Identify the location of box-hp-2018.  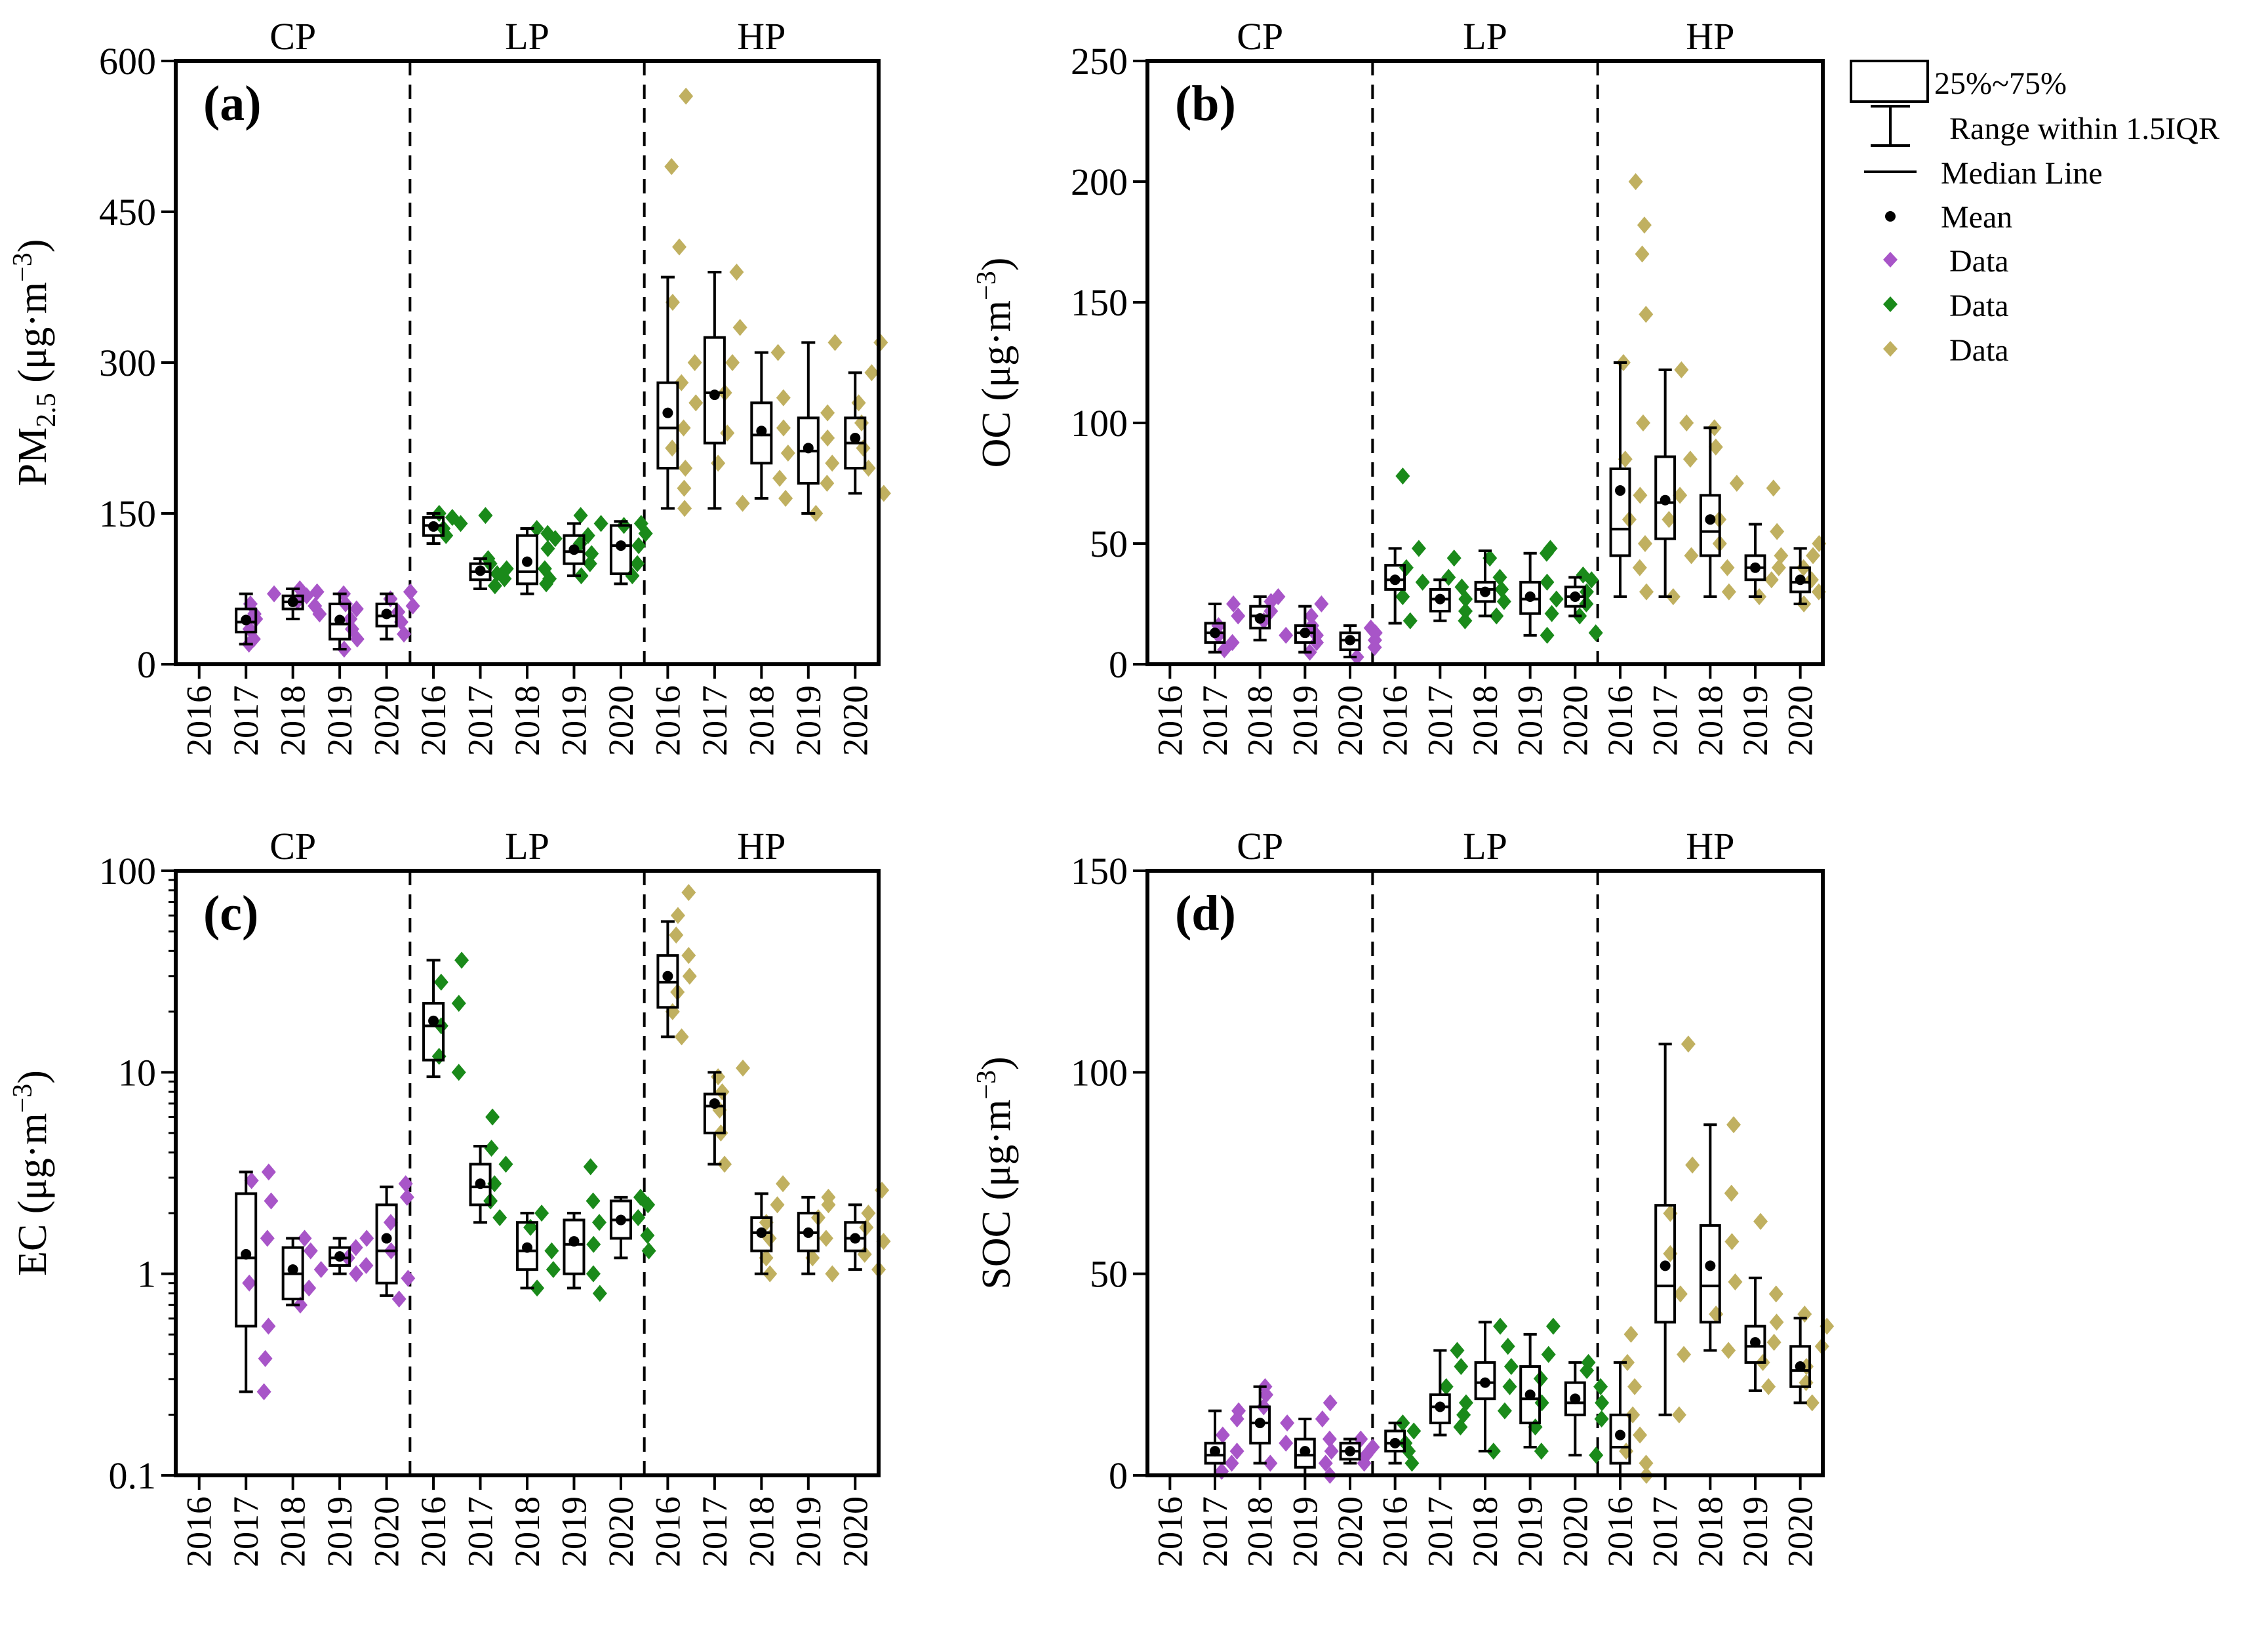
(1721, 1237).